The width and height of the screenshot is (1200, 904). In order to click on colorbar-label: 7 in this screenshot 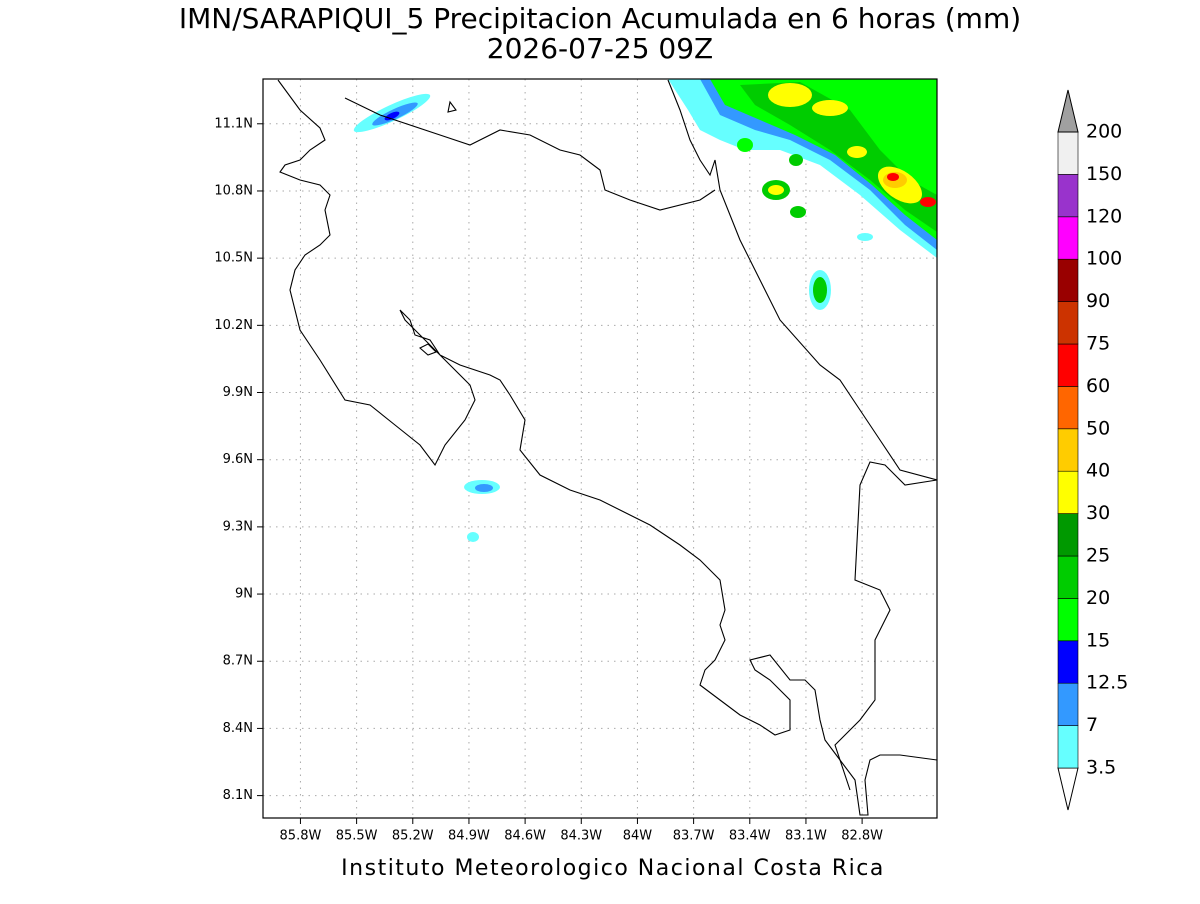, I will do `click(1092, 725)`.